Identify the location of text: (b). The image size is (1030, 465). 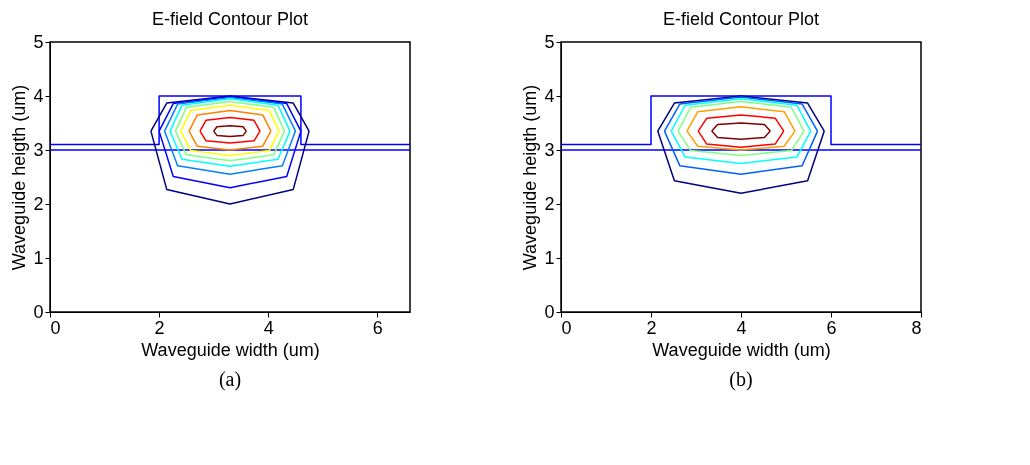
(741, 379).